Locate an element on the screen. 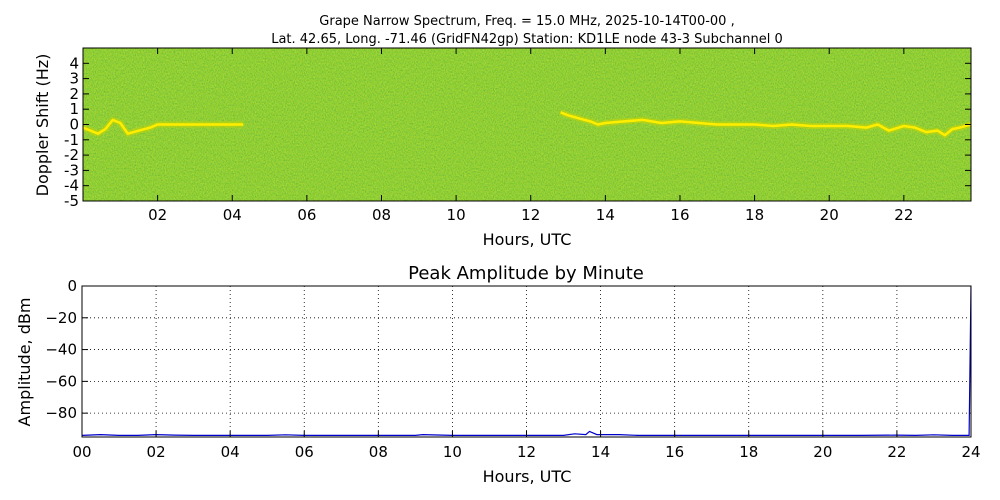  spectrogram-y-tick-label: 3 is located at coordinates (74, 79).